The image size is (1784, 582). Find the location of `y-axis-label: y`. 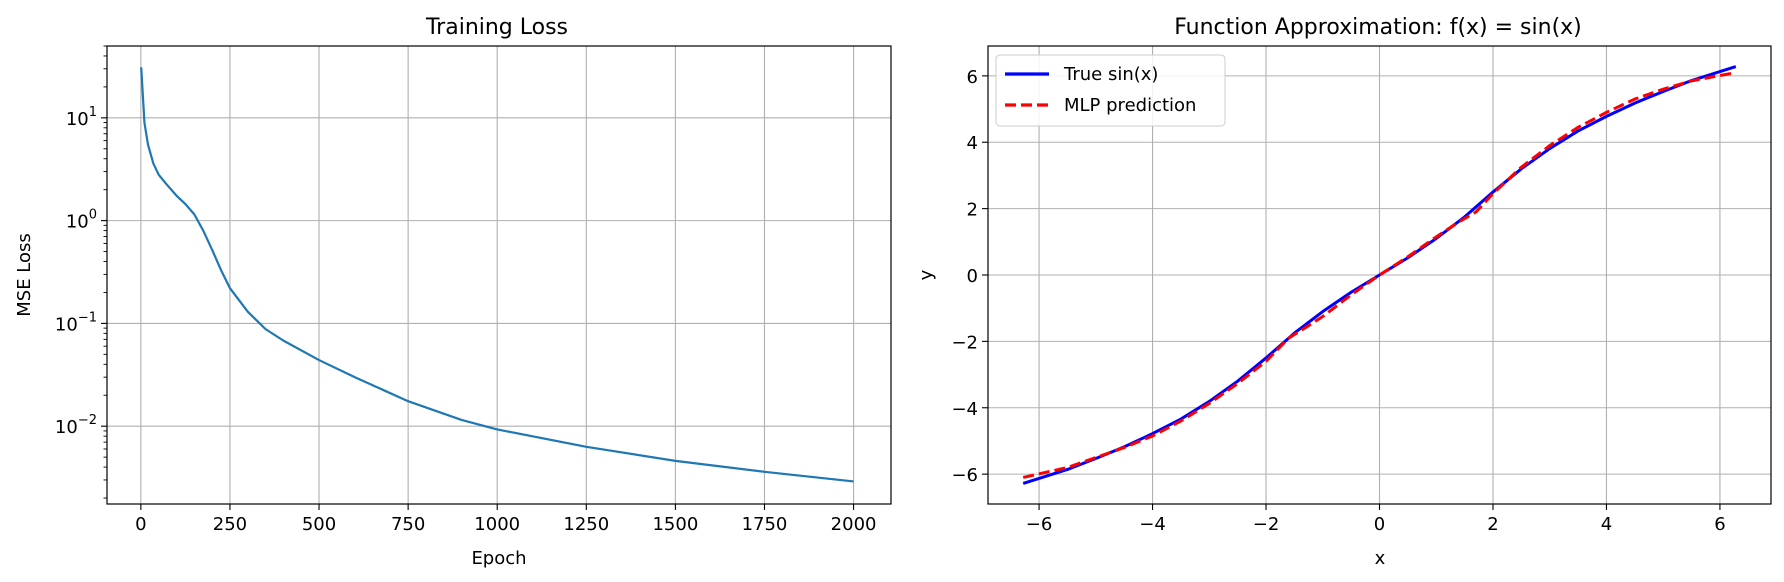

y-axis-label: y is located at coordinates (926, 274).